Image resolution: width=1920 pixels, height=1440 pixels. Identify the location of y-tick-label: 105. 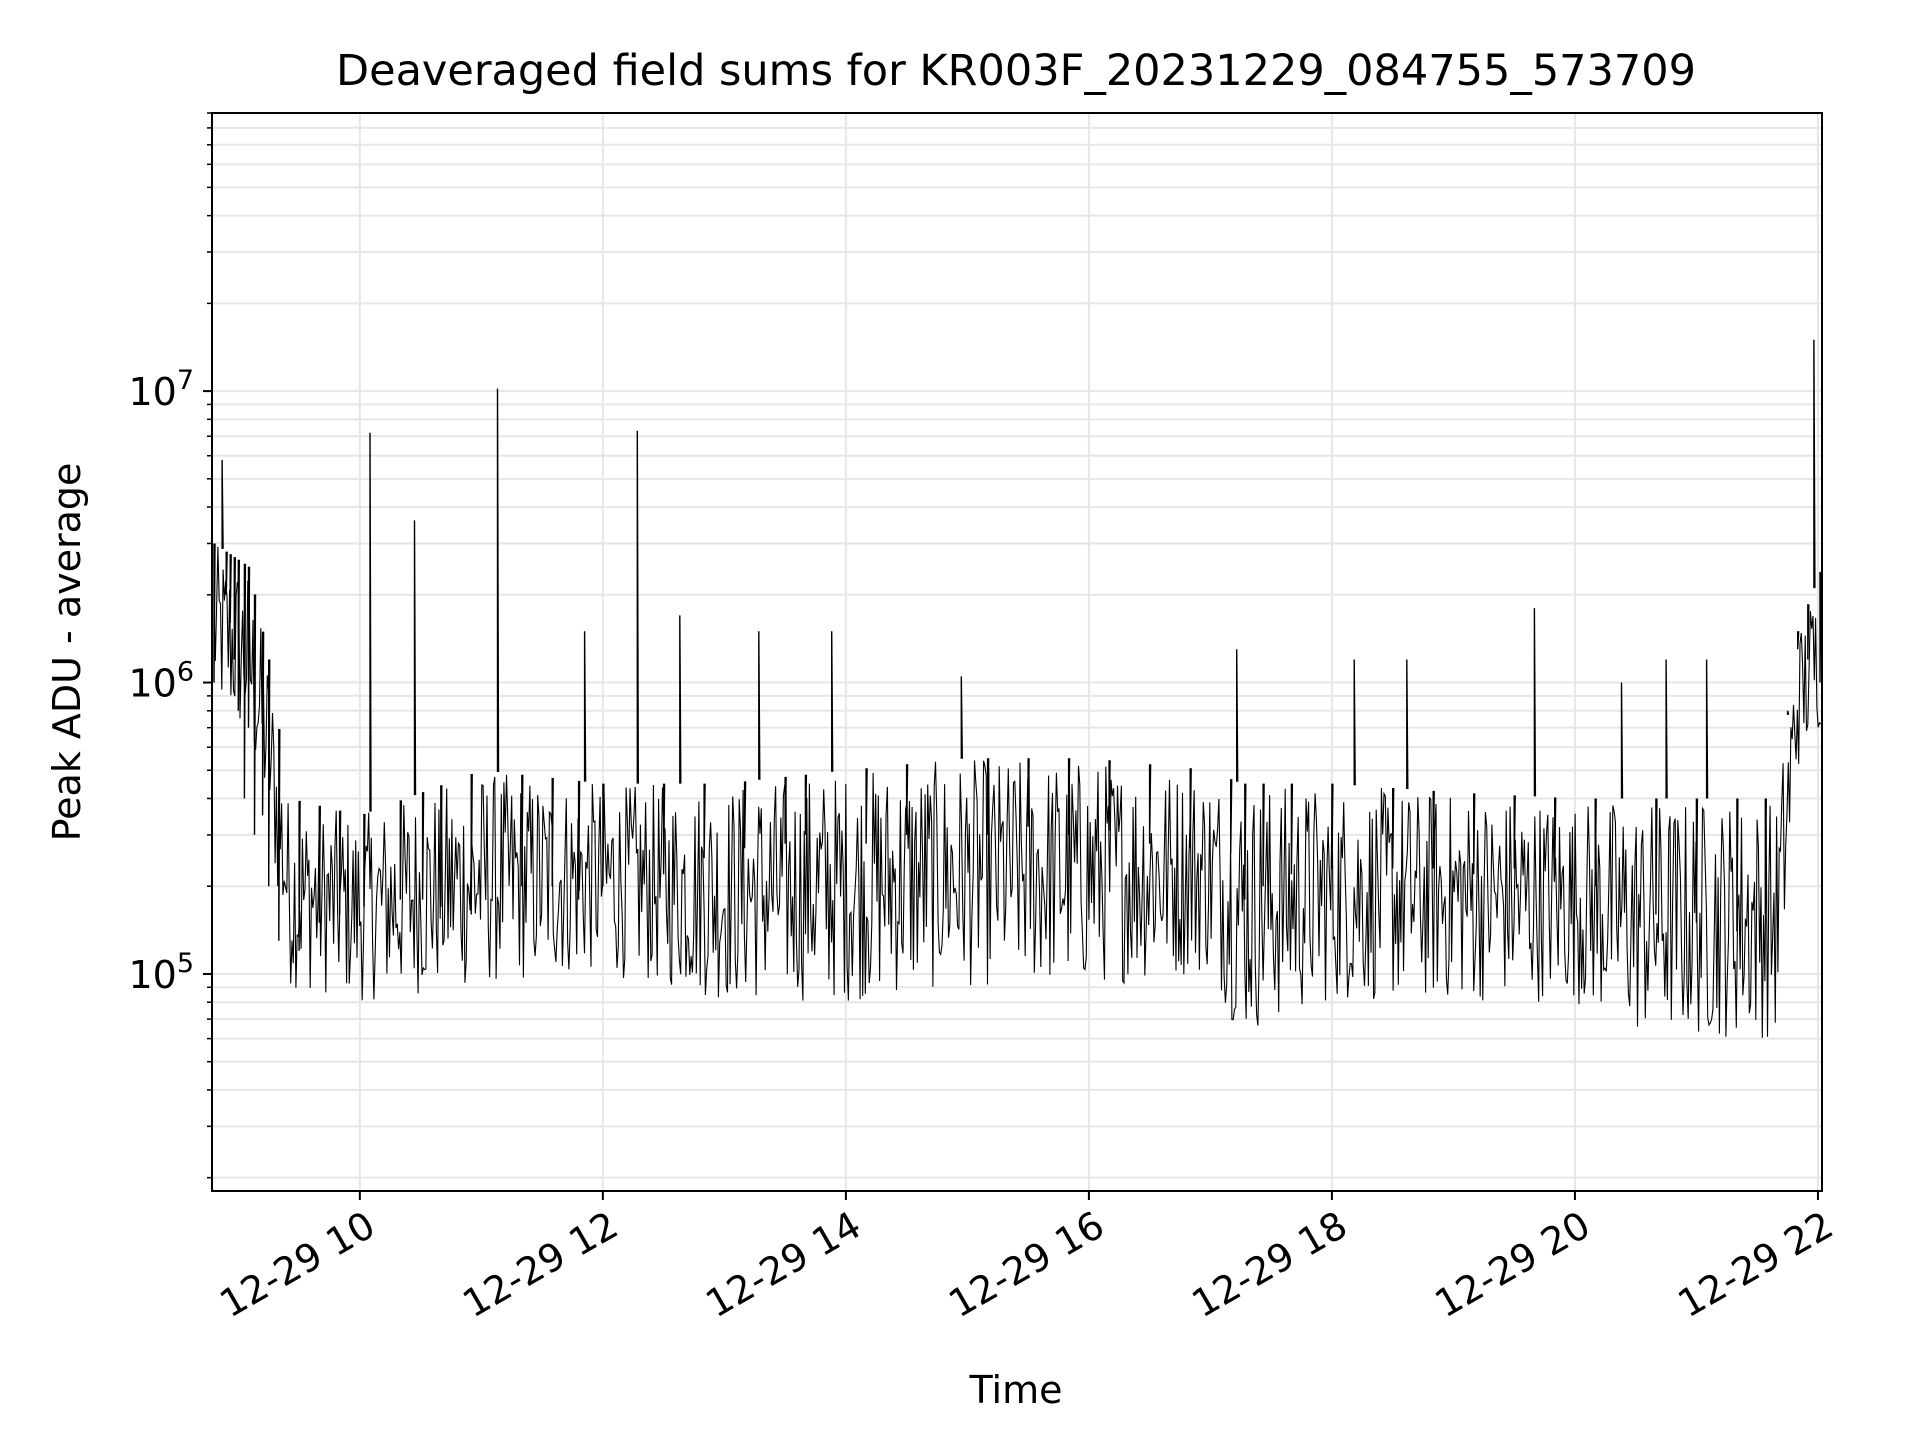
(161, 972).